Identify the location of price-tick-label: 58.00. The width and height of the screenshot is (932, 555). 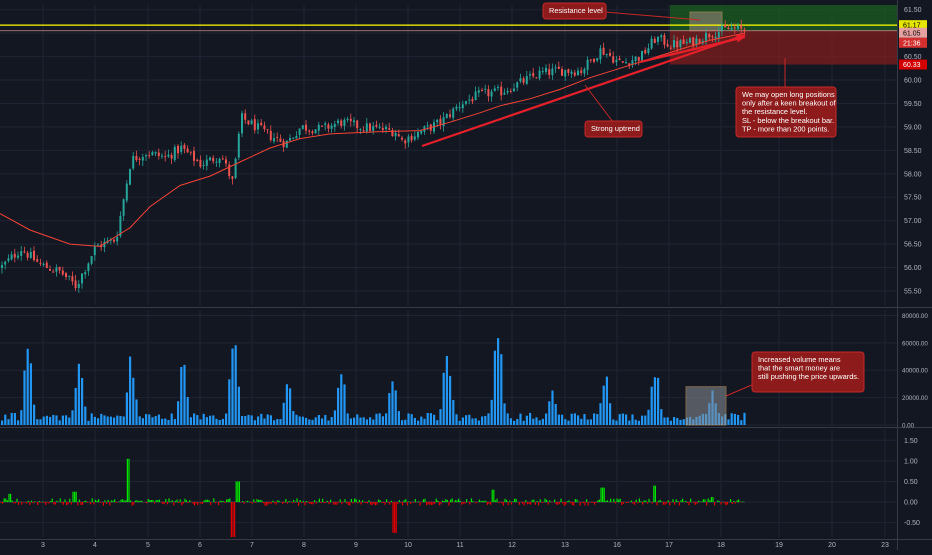
(913, 174).